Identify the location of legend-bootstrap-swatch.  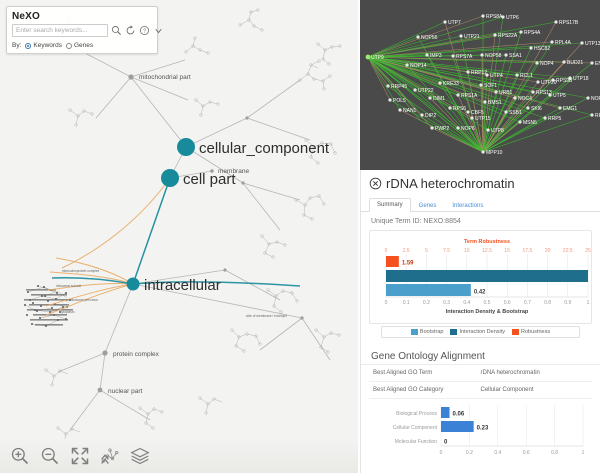
(414, 332).